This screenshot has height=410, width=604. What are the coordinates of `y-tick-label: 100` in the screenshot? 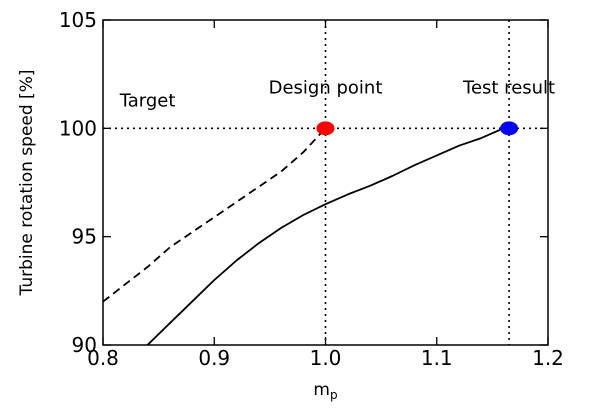 It's located at (78, 128).